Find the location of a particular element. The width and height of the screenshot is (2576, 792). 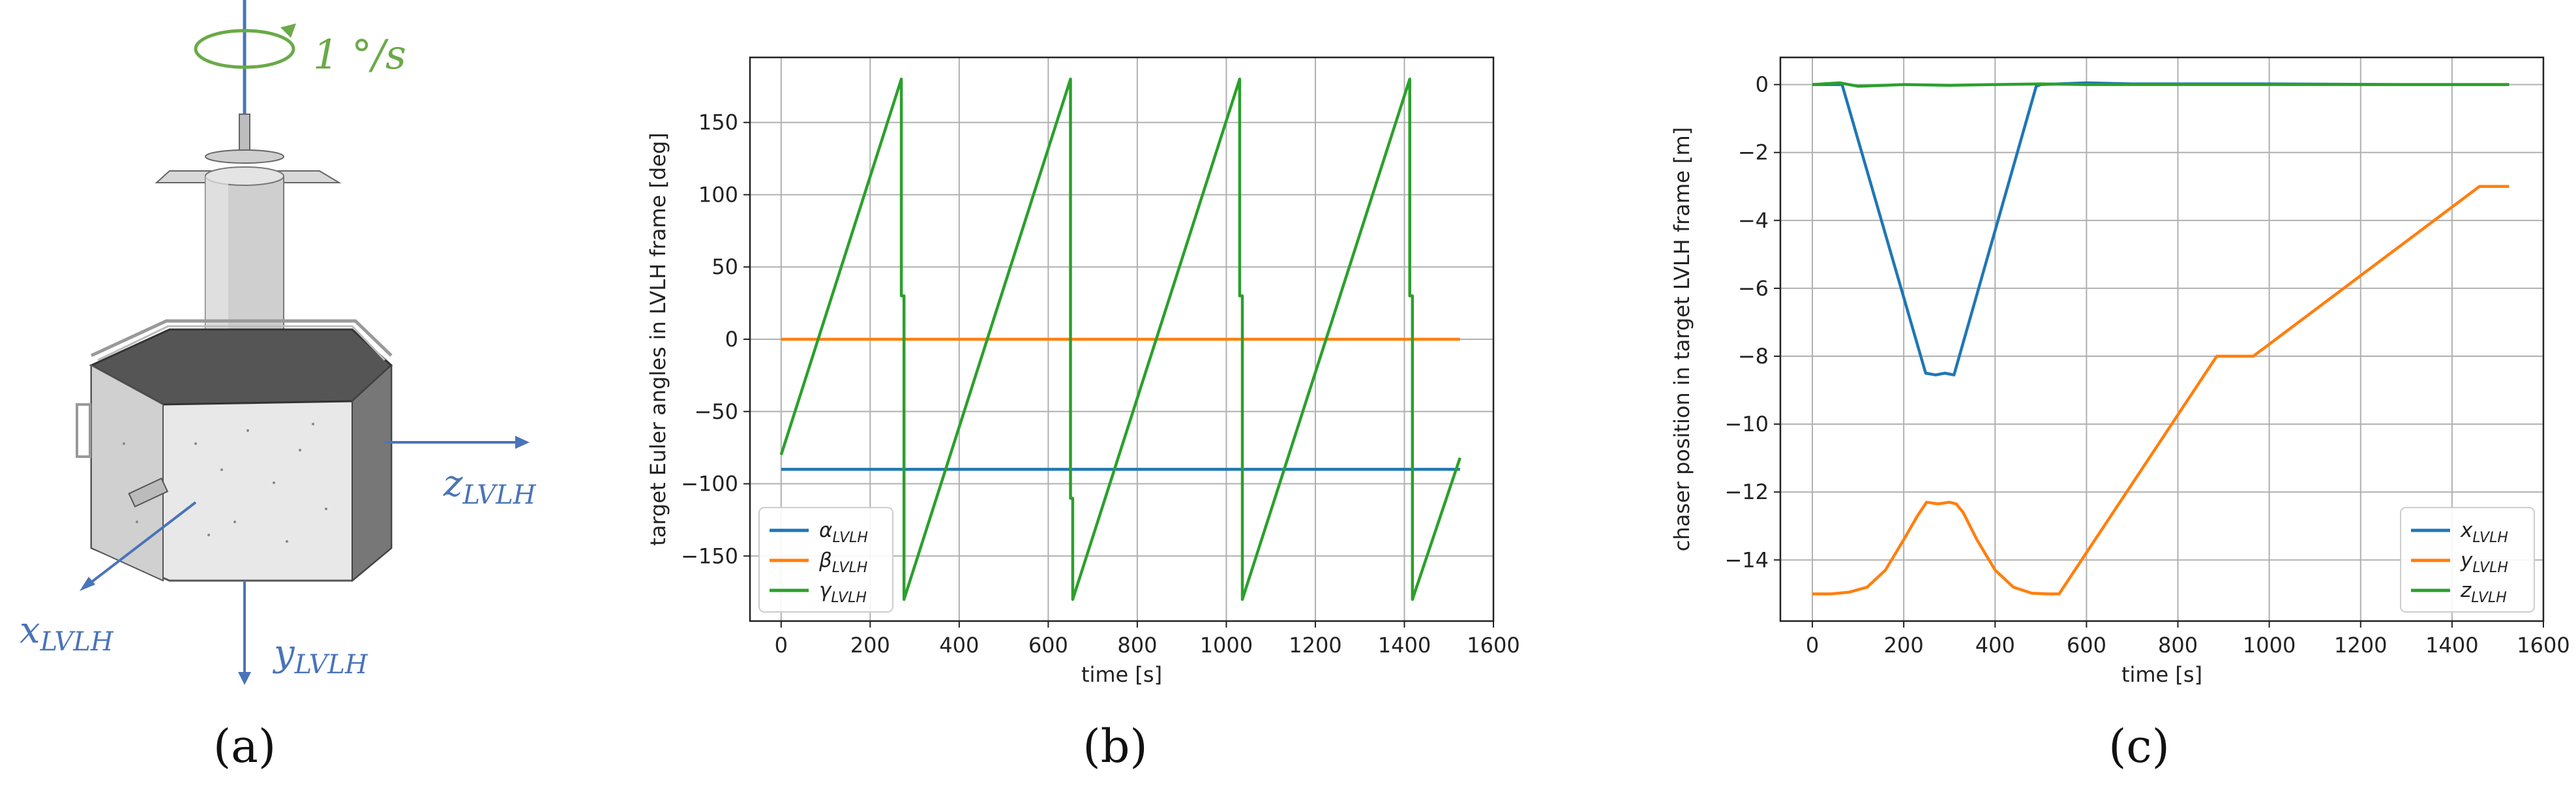

y-tick-label-6: −2 is located at coordinates (1753, 152).